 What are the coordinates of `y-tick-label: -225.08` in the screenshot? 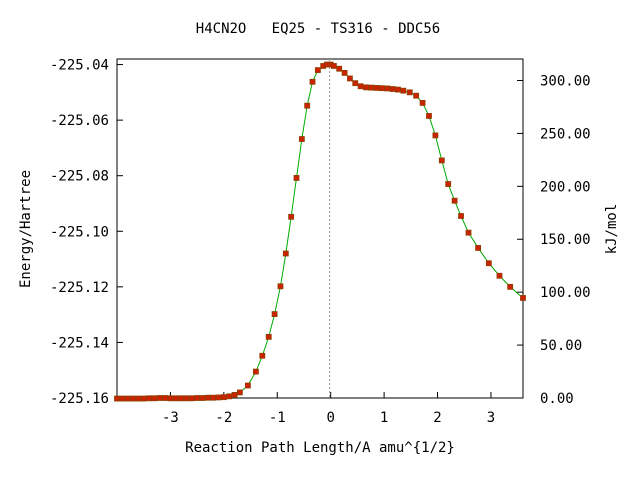 It's located at (79, 177).